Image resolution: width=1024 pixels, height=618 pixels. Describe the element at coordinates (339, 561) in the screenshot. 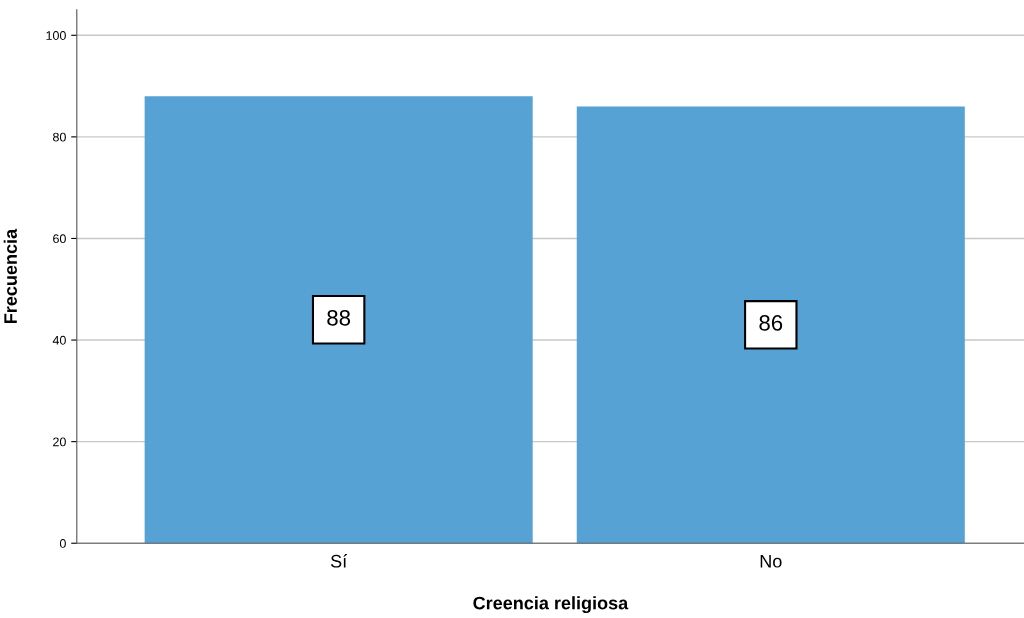

I see `x-tick-label: Sí` at that location.